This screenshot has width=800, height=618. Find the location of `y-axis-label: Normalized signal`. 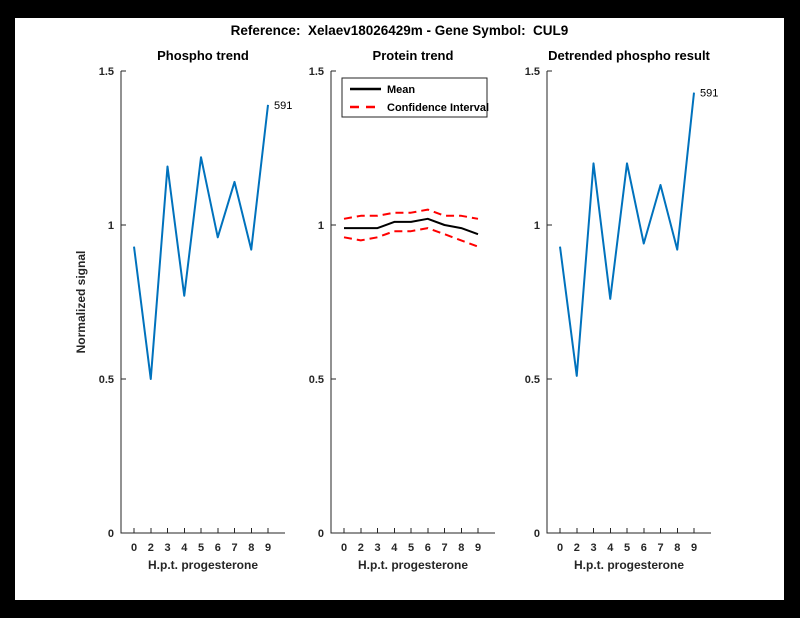

y-axis-label: Normalized signal is located at coordinates (81, 302).